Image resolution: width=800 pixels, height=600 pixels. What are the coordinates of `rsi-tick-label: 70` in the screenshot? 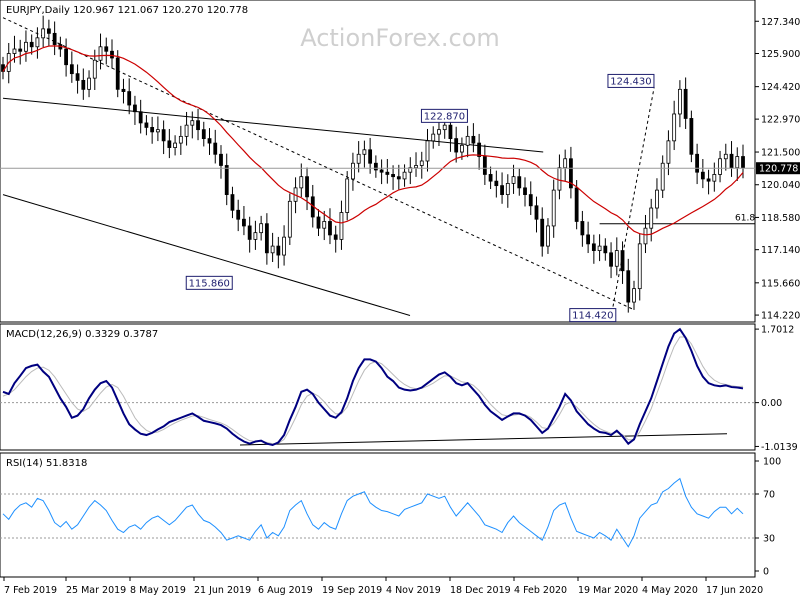 It's located at (769, 495).